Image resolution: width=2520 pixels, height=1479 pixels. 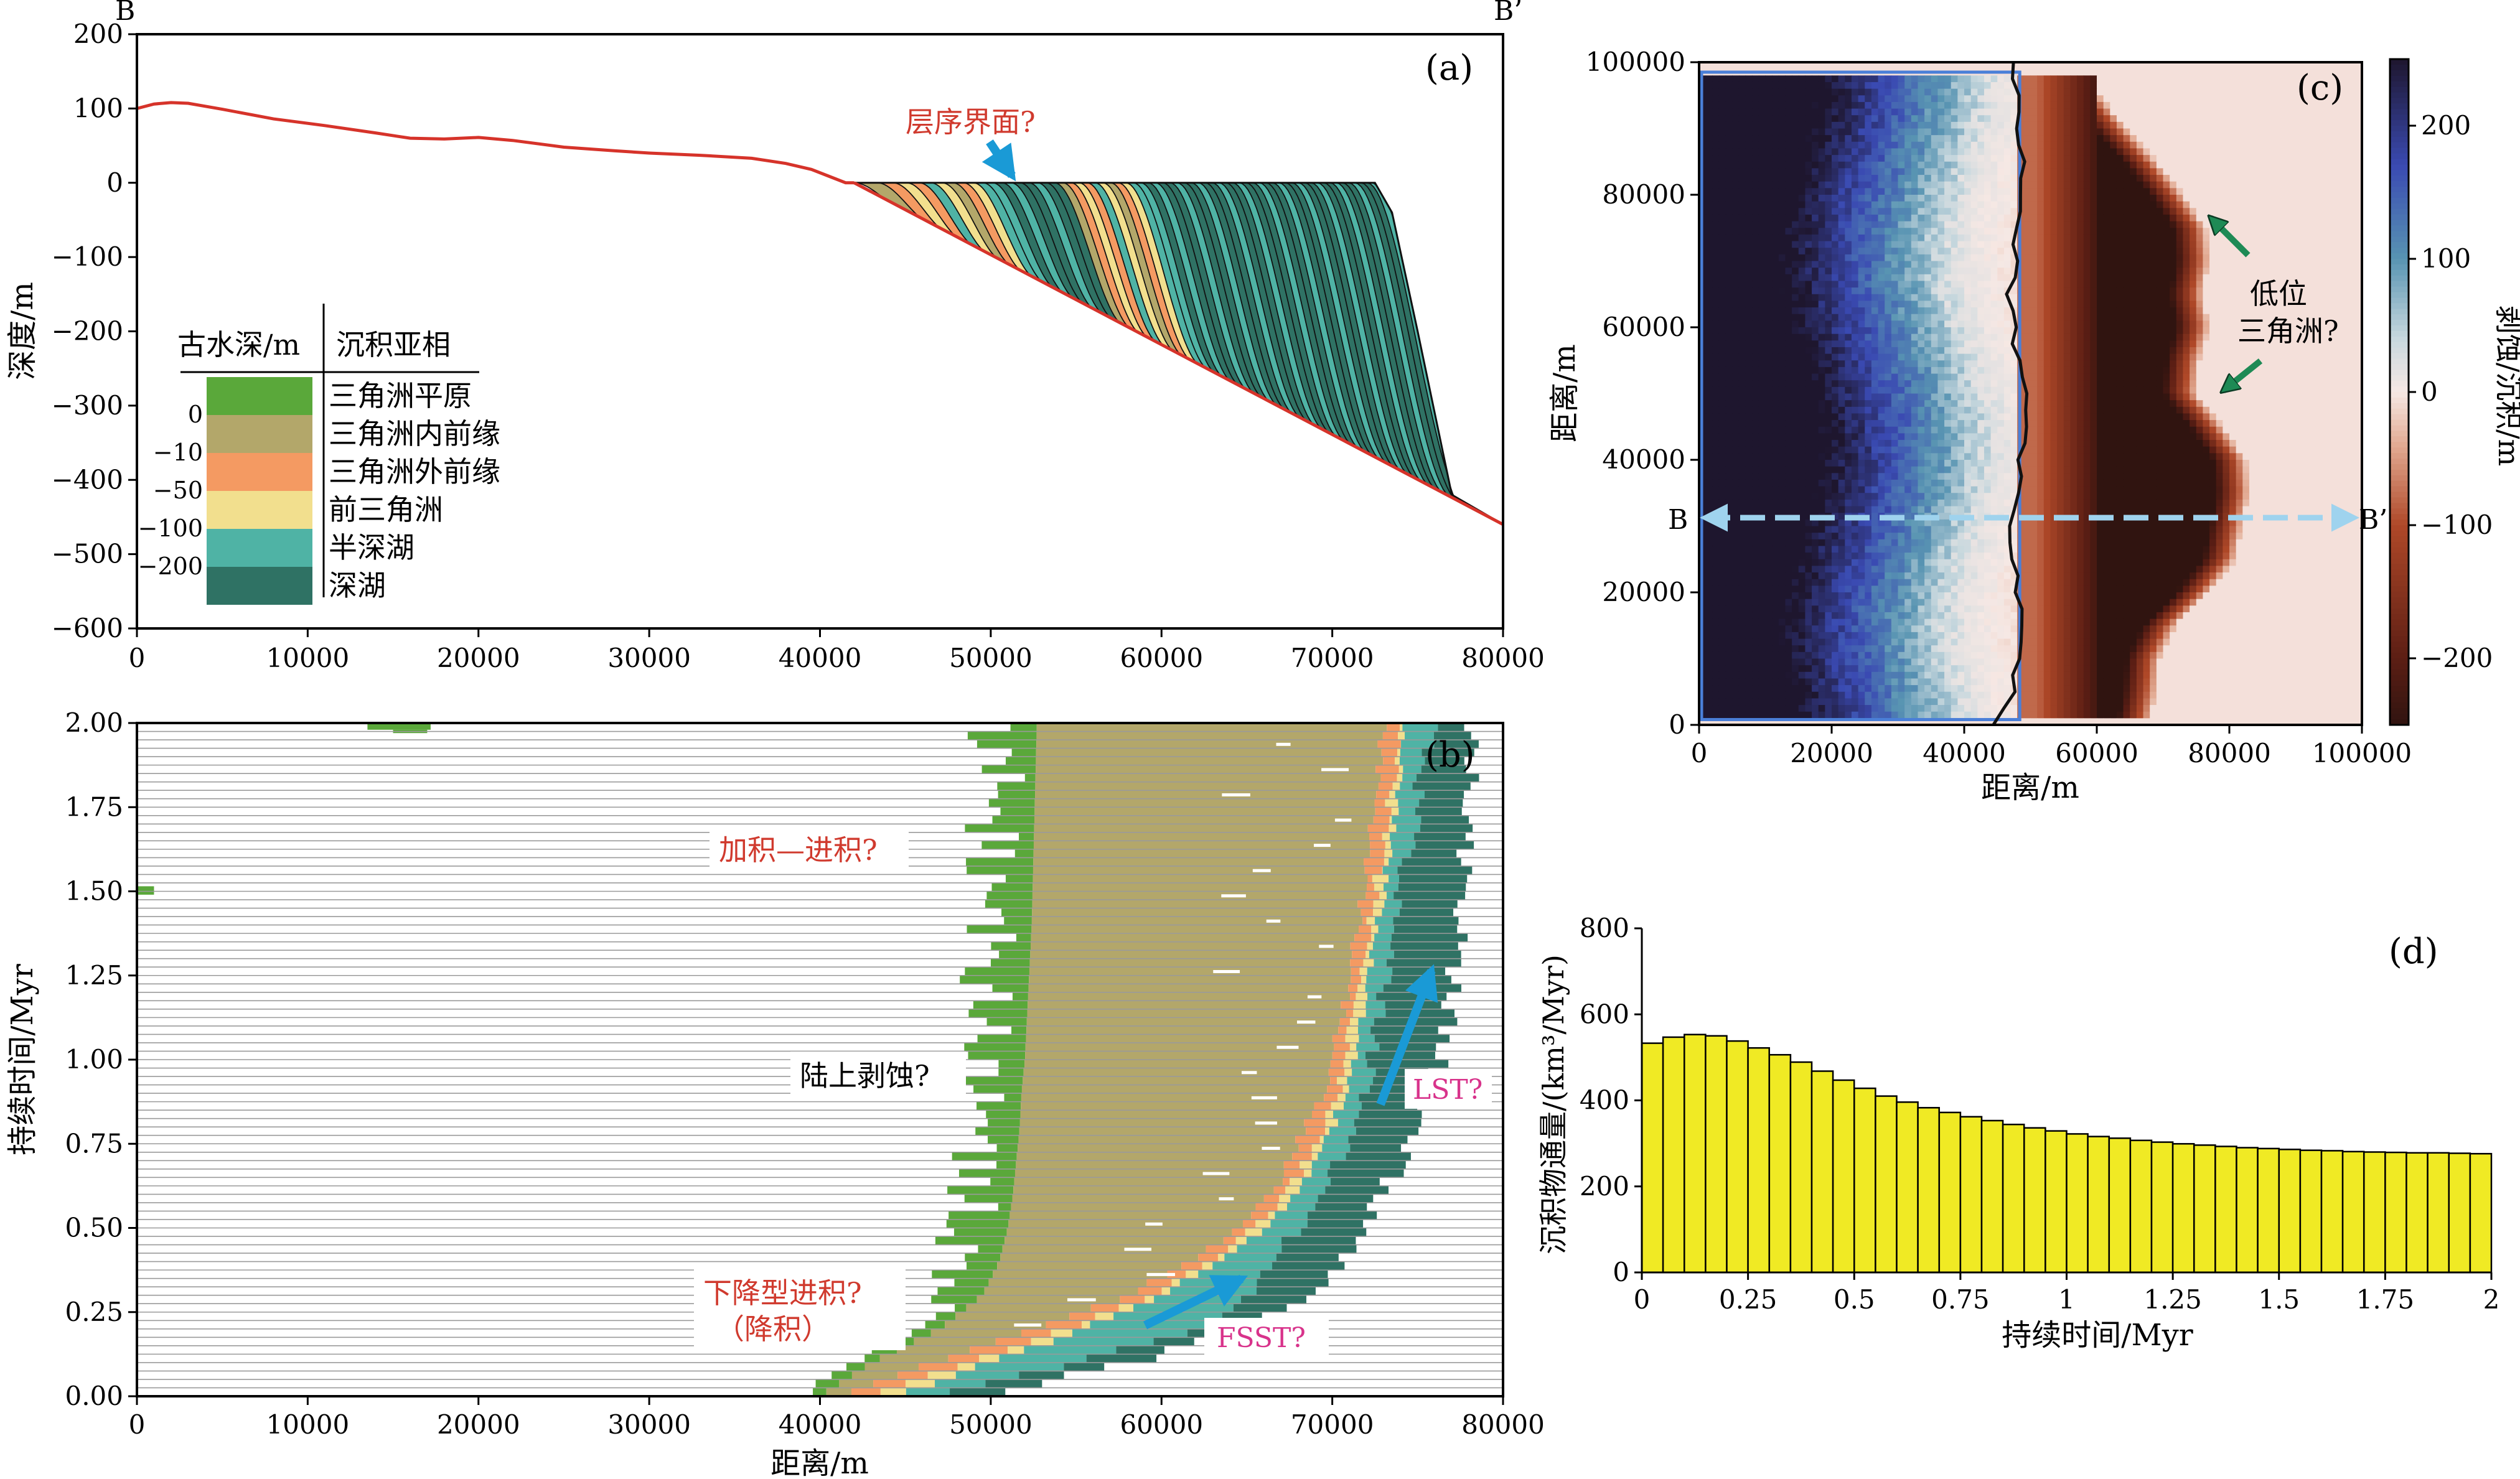 I want to click on legend-entry-label: 三角洲外前缘, so click(x=415, y=471).